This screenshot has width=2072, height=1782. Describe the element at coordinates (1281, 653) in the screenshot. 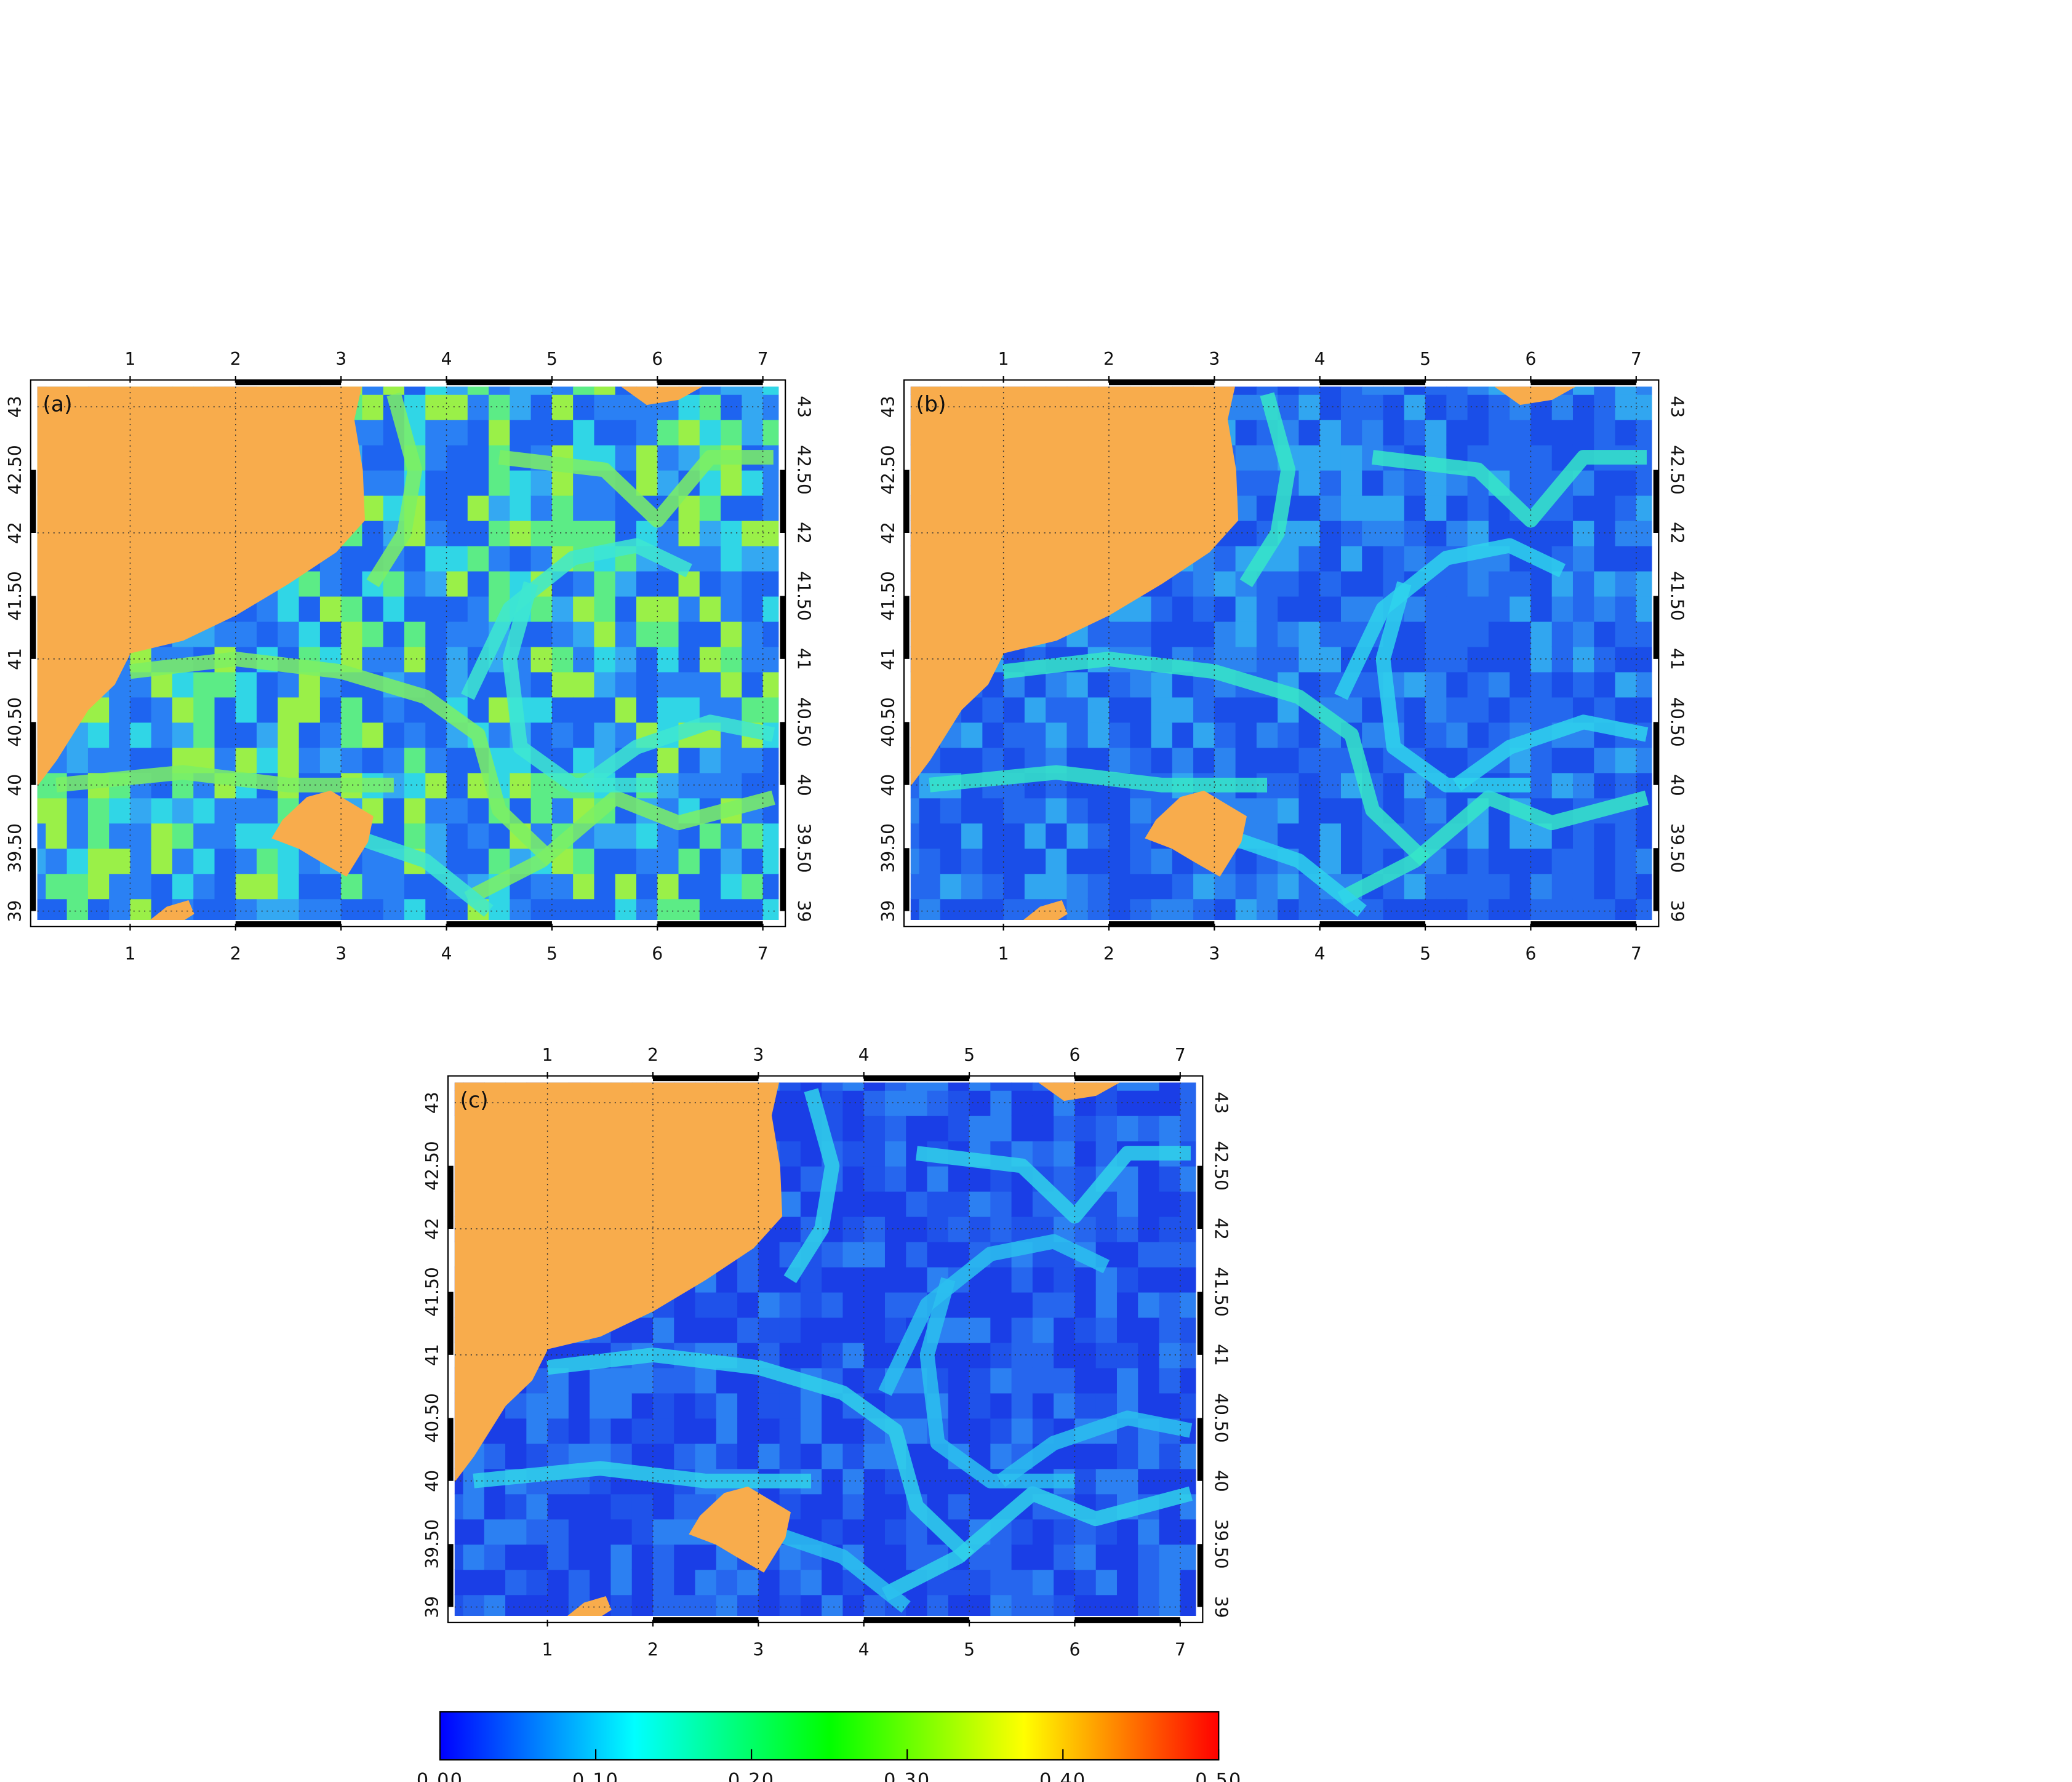

I see `field` at that location.